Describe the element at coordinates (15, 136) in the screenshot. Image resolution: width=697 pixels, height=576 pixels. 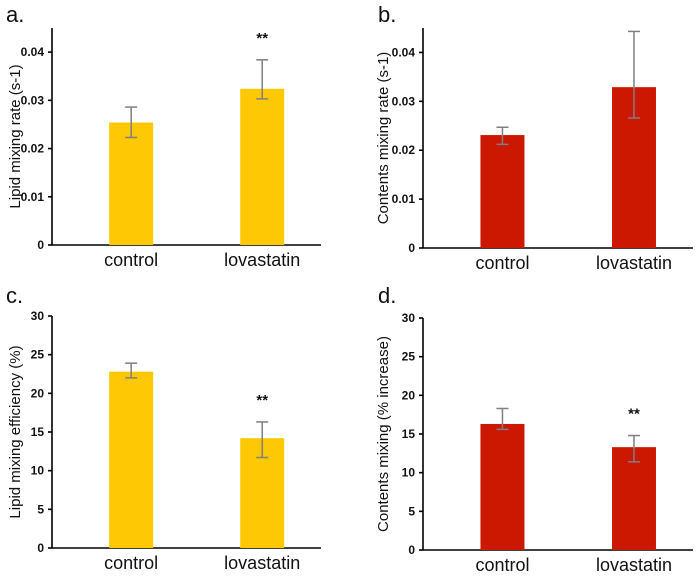
I see `y-axis-label: Lipid mixing rate (s-1)` at that location.